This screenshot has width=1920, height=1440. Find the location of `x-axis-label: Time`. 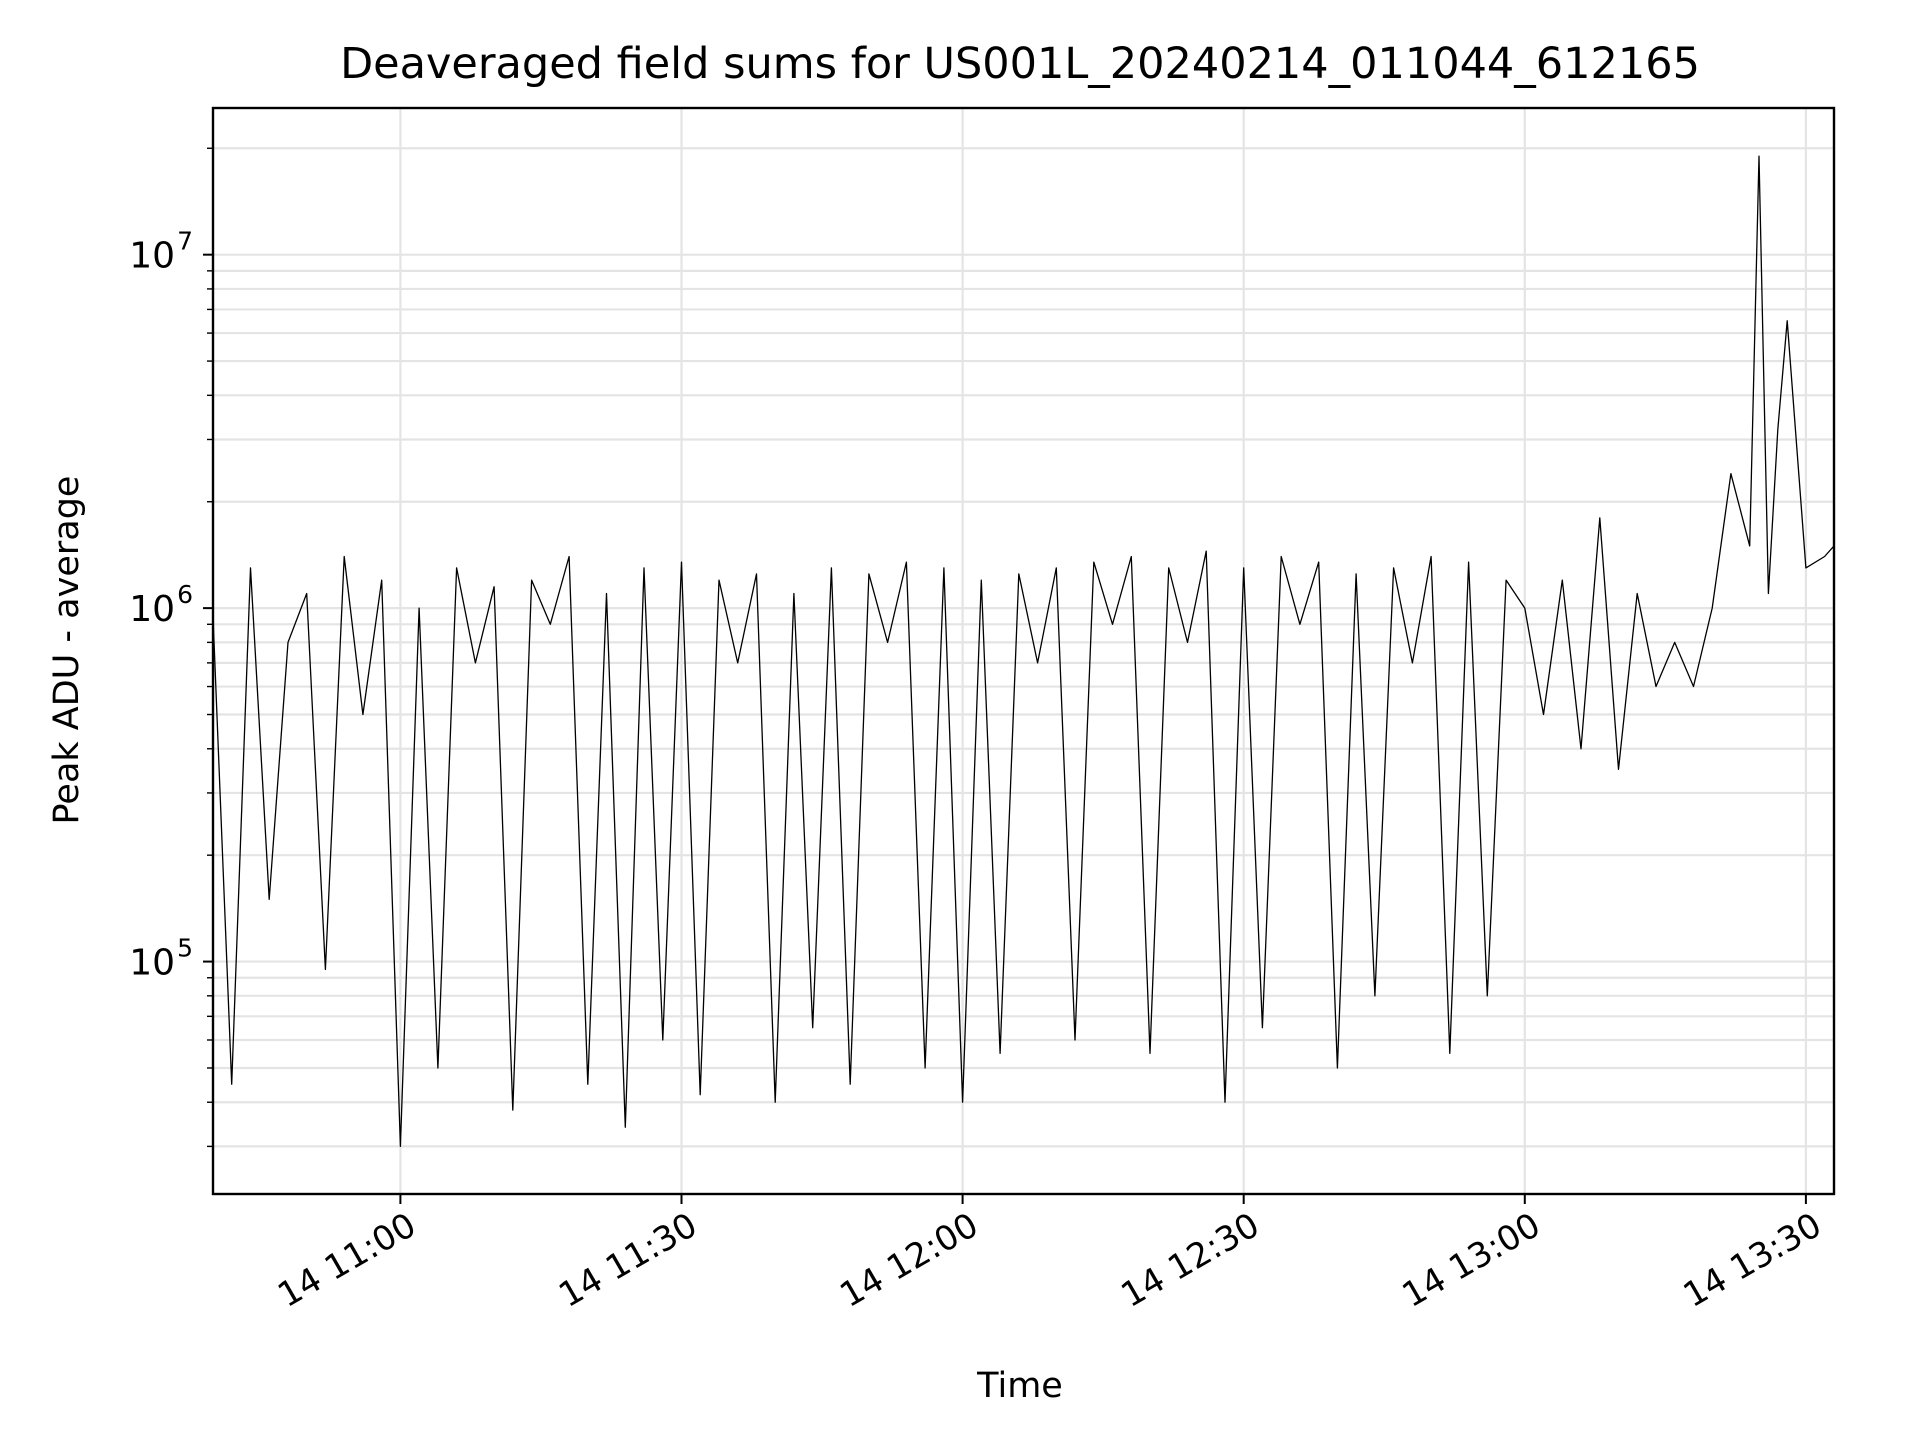

x-axis-label: Time is located at coordinates (1019, 1386).